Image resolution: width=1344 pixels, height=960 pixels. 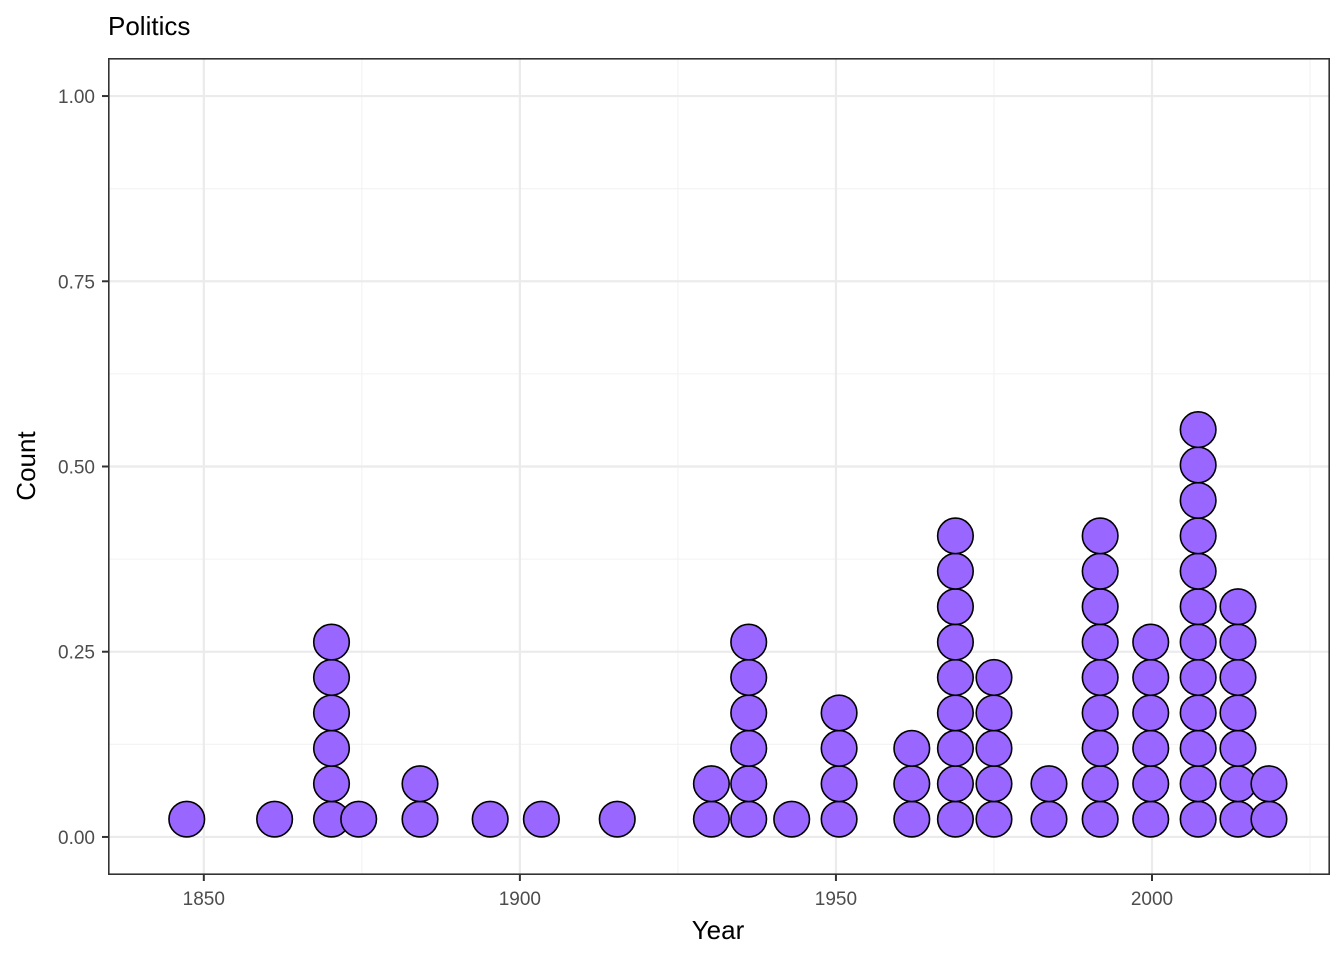 I want to click on x-tick-label: 2000, so click(x=1152, y=899).